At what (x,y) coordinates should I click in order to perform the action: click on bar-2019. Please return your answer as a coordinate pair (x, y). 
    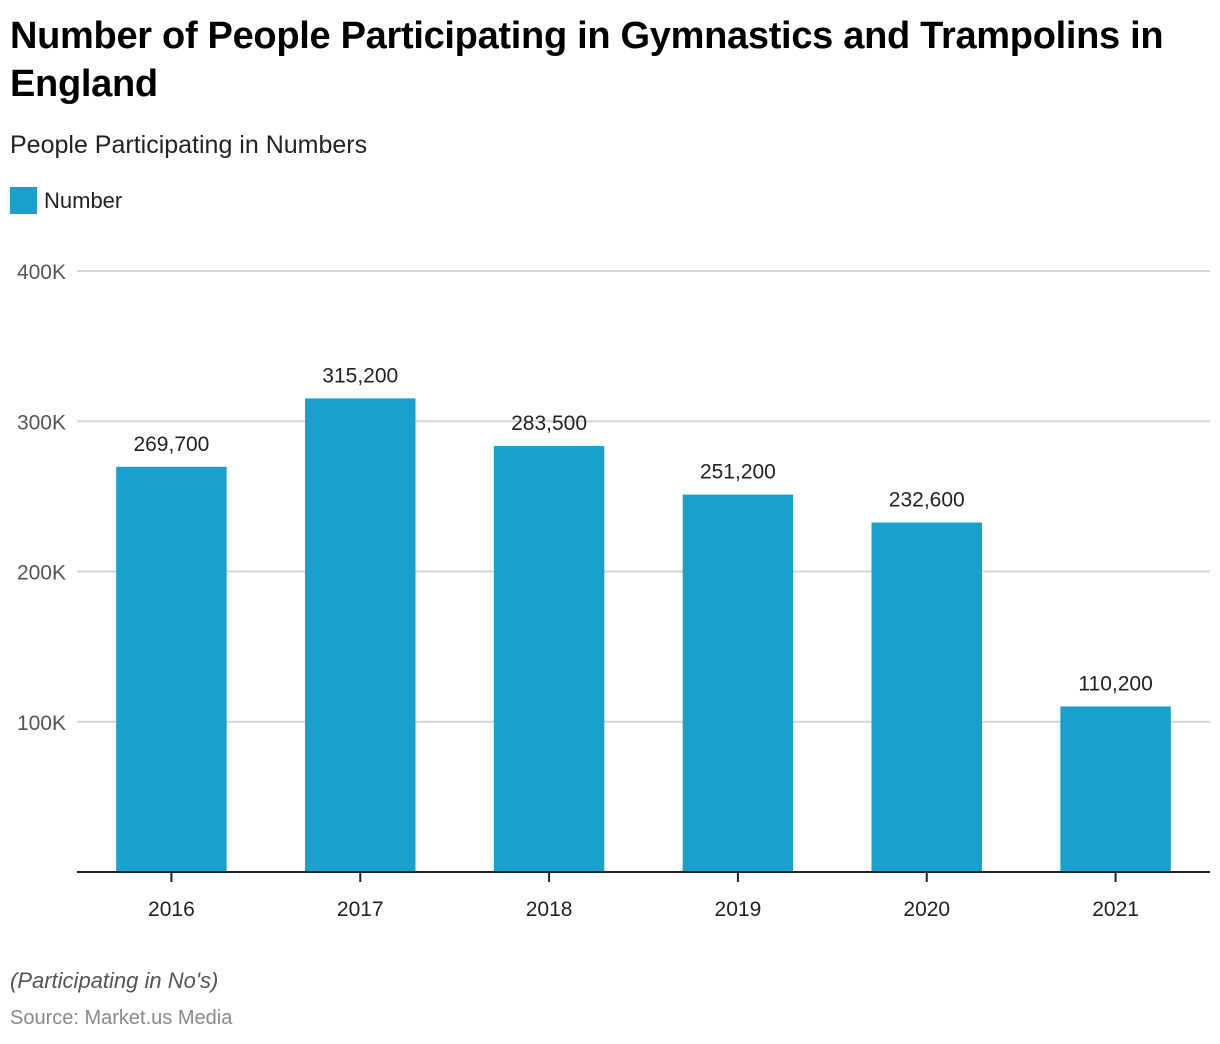
    Looking at the image, I should click on (738, 683).